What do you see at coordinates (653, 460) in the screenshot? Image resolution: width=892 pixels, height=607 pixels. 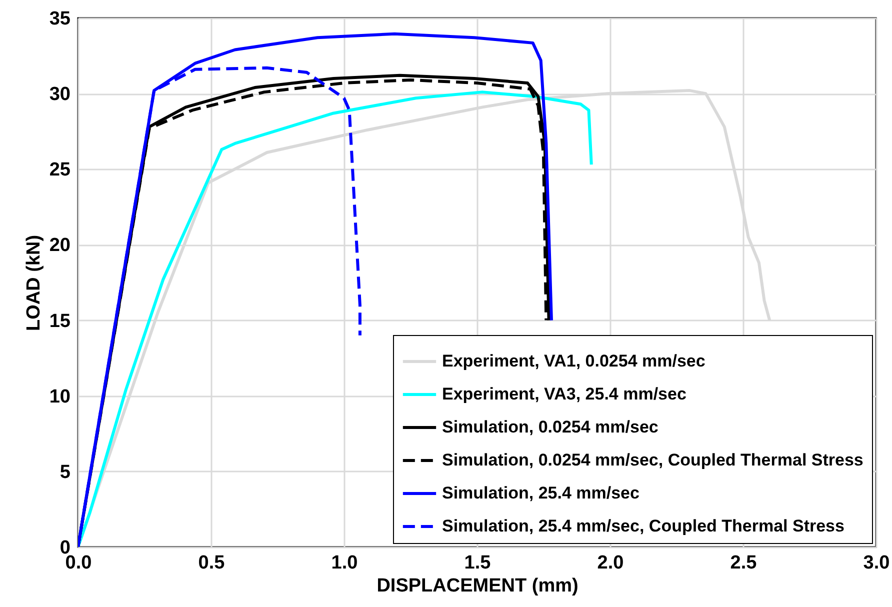 I see `legend-label: Simulation, 0.0254 mm/sec, Coupled Thermal Stress` at bounding box center [653, 460].